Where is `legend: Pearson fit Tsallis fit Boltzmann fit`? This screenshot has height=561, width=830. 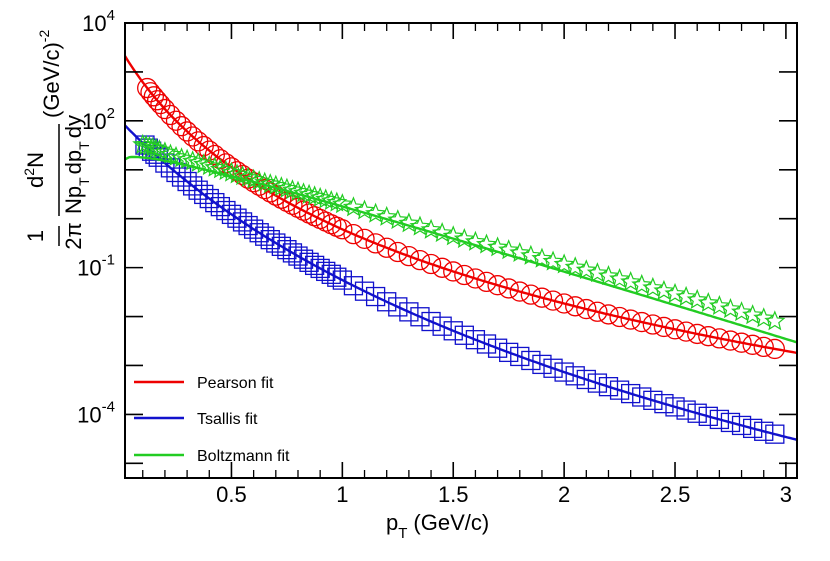
legend: Pearson fit Tsallis fit Boltzmann fit is located at coordinates (212, 420).